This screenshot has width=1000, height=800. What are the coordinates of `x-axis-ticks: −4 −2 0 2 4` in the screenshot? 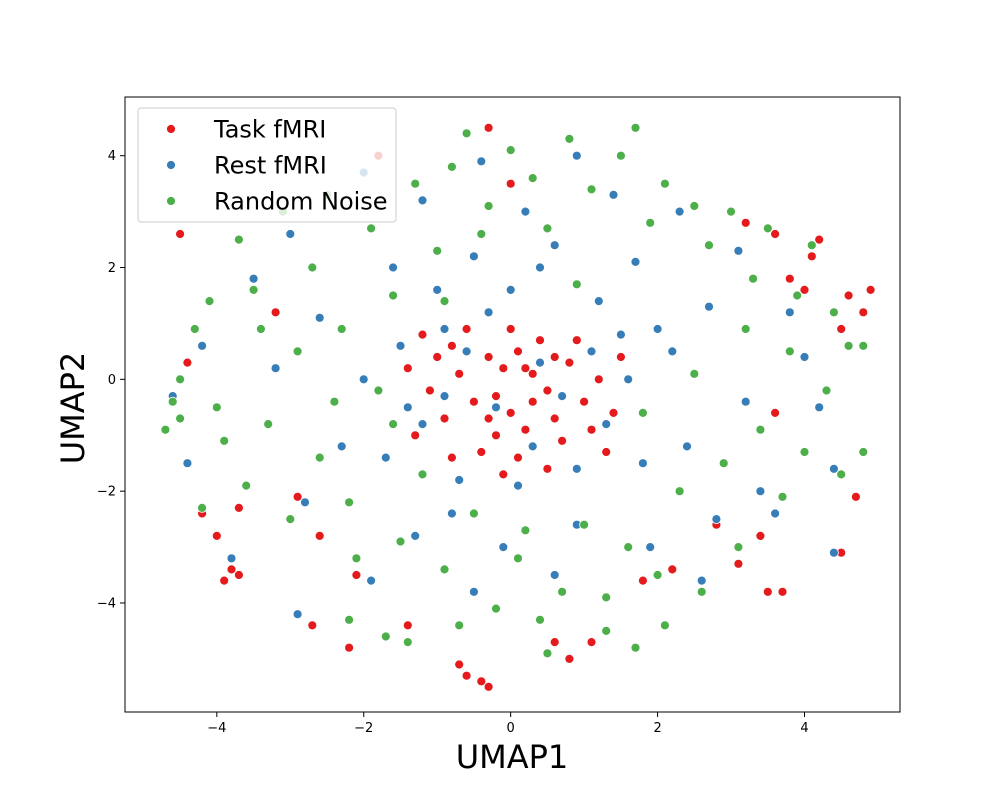 It's located at (508, 724).